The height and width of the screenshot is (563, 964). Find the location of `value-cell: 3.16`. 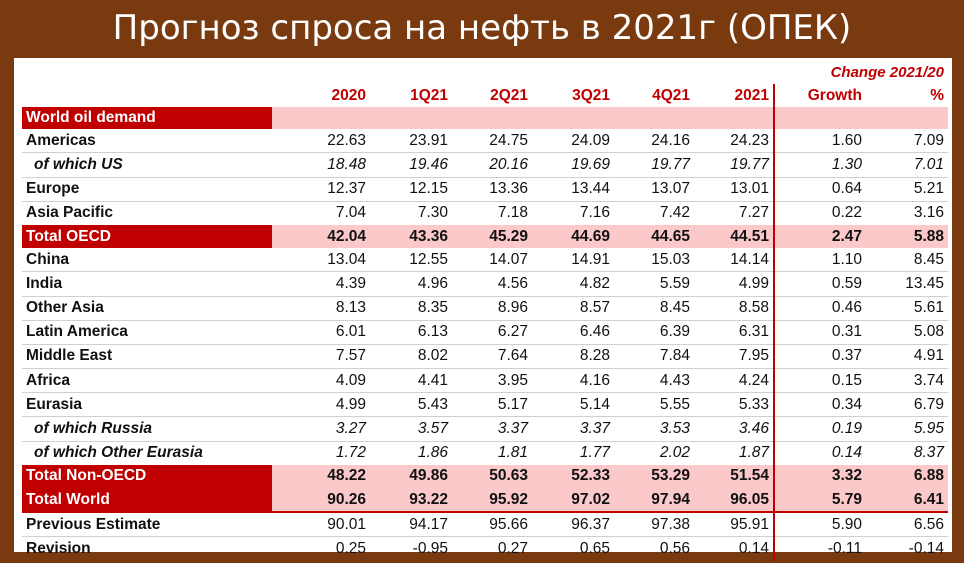

value-cell: 3.16 is located at coordinates (907, 212).